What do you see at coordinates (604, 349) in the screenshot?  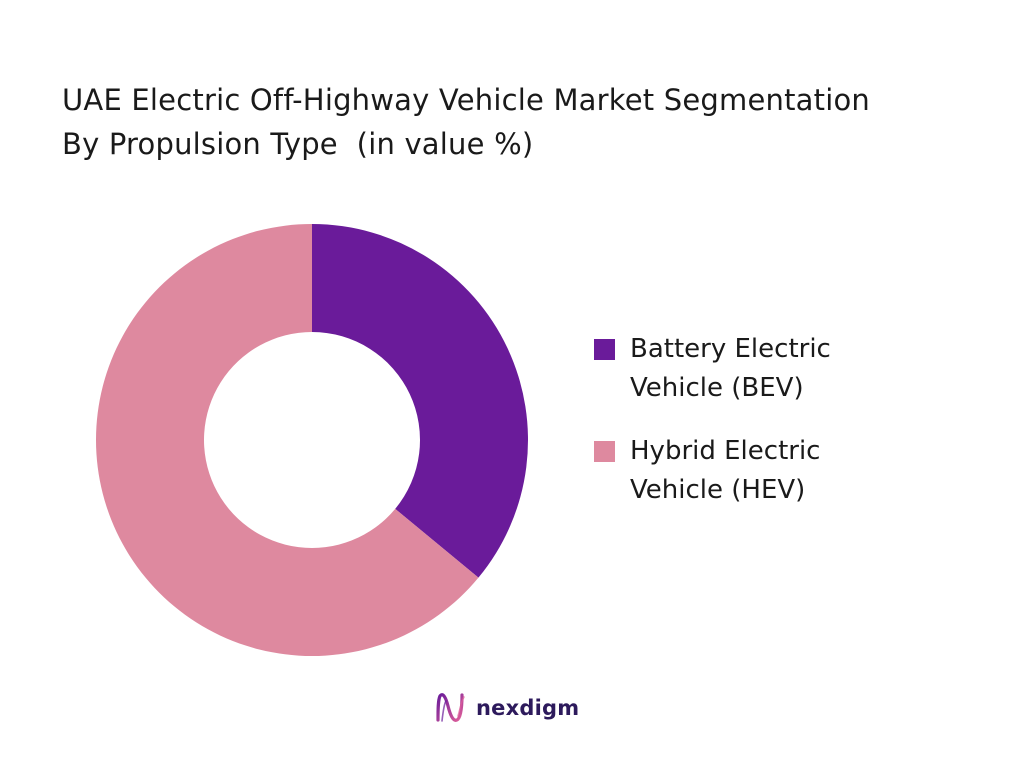 I see `legend-swatch-bev` at bounding box center [604, 349].